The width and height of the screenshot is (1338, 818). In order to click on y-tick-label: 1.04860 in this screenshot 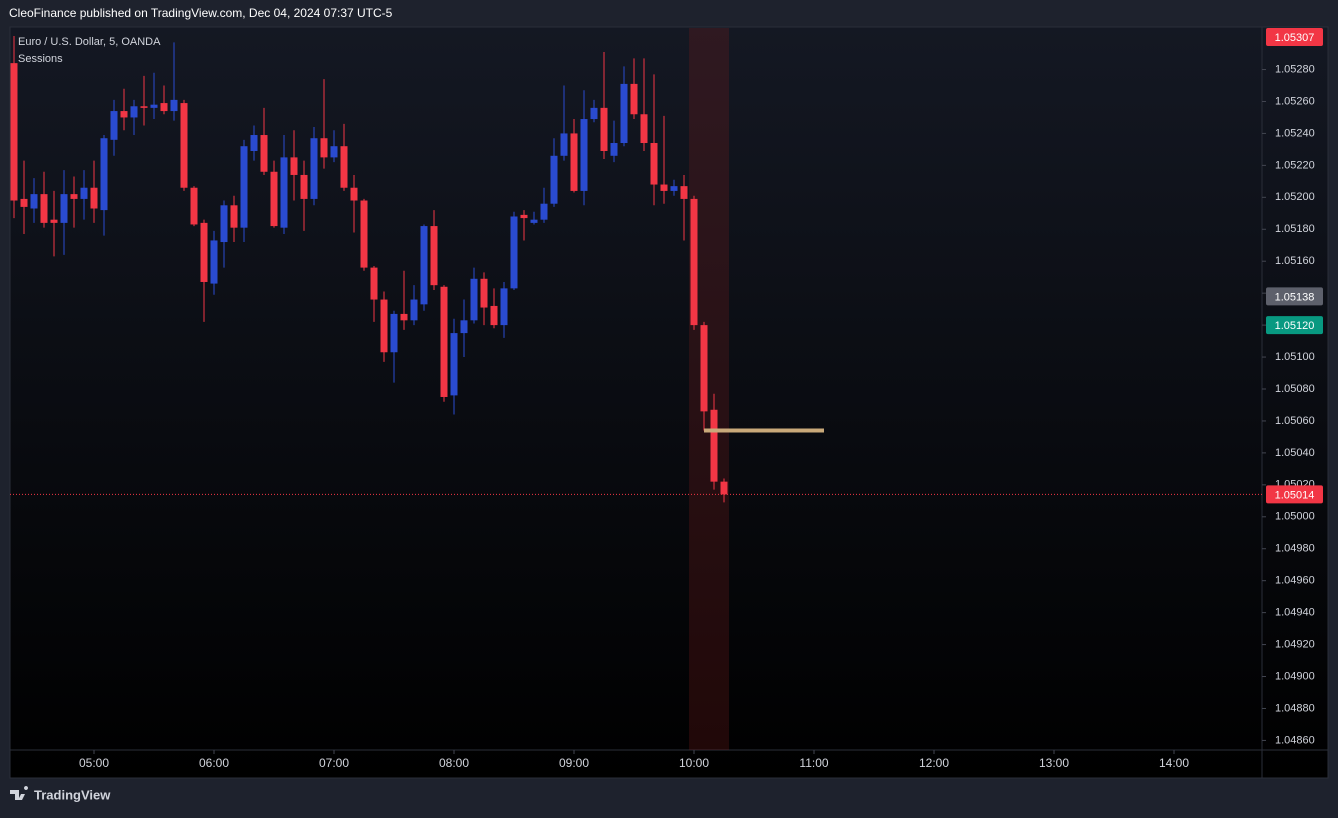, I will do `click(1295, 740)`.